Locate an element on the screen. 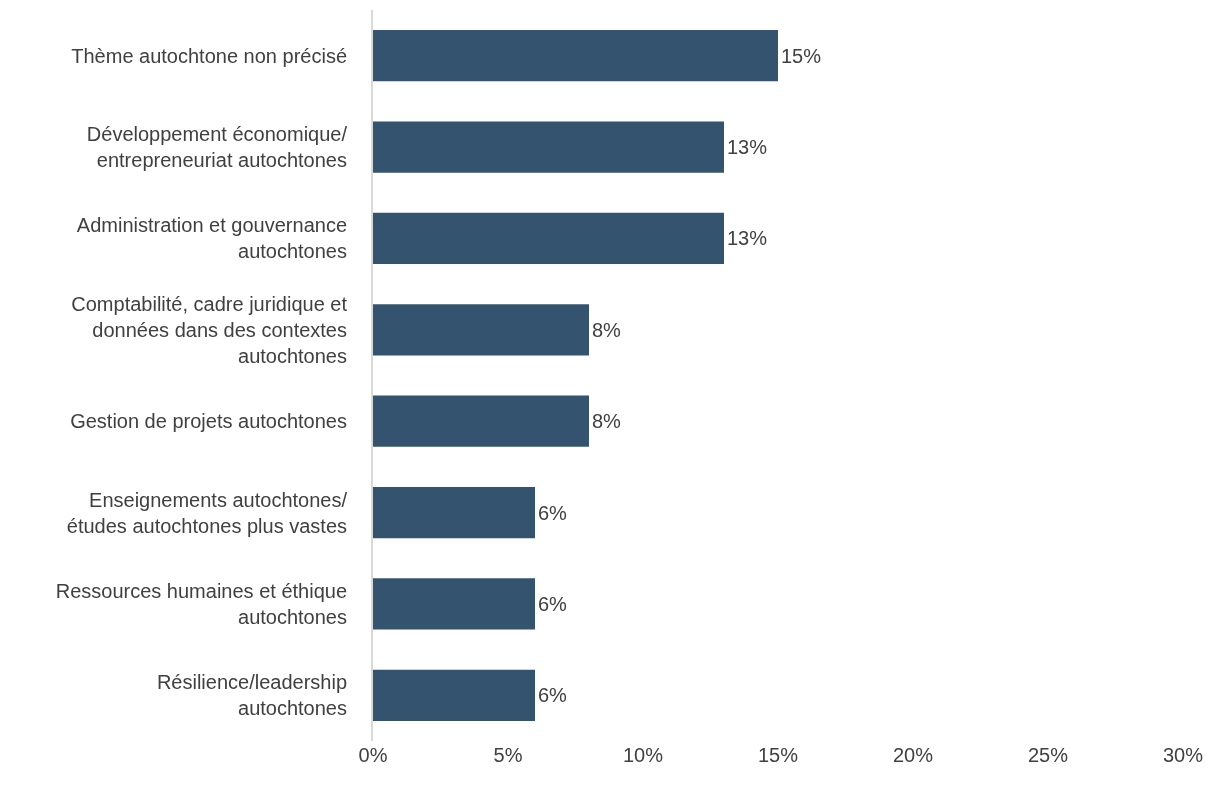 Image resolution: width=1220 pixels, height=786 pixels. y-tick-label: Administration et gouvernance autochtones is located at coordinates (211, 238).